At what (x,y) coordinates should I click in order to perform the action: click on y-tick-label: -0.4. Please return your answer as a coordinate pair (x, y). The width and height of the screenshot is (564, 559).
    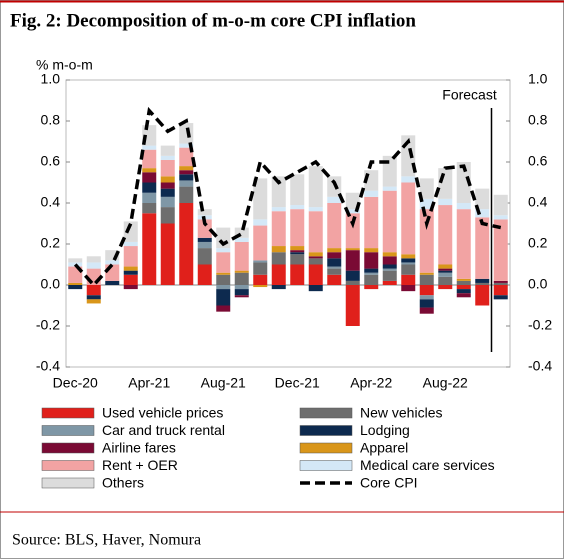
    Looking at the image, I should click on (48, 366).